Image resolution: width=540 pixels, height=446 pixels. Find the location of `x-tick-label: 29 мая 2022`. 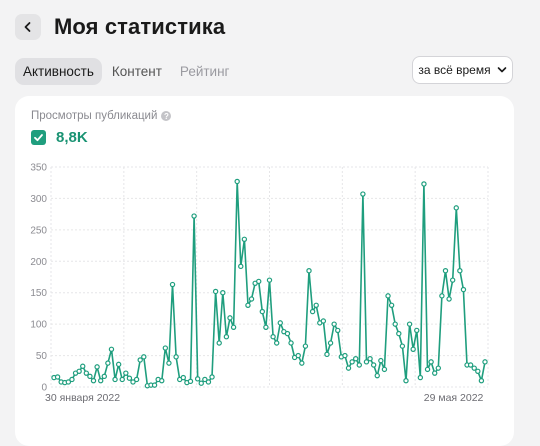

x-tick-label: 29 мая 2022 is located at coordinates (454, 398).